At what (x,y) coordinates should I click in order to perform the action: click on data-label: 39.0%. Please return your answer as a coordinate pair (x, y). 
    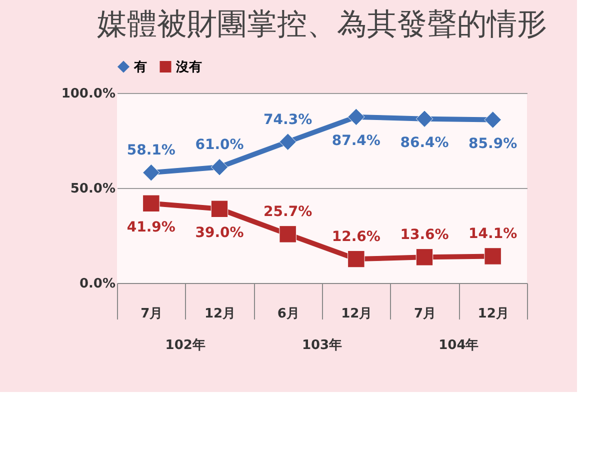
    Looking at the image, I should click on (219, 232).